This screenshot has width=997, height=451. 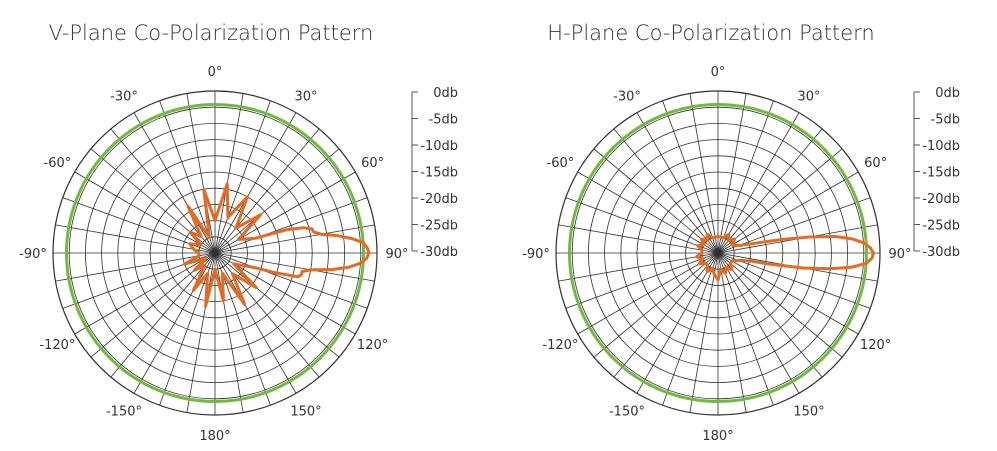 I want to click on h-plane-scale-label: -10db, so click(x=941, y=146).